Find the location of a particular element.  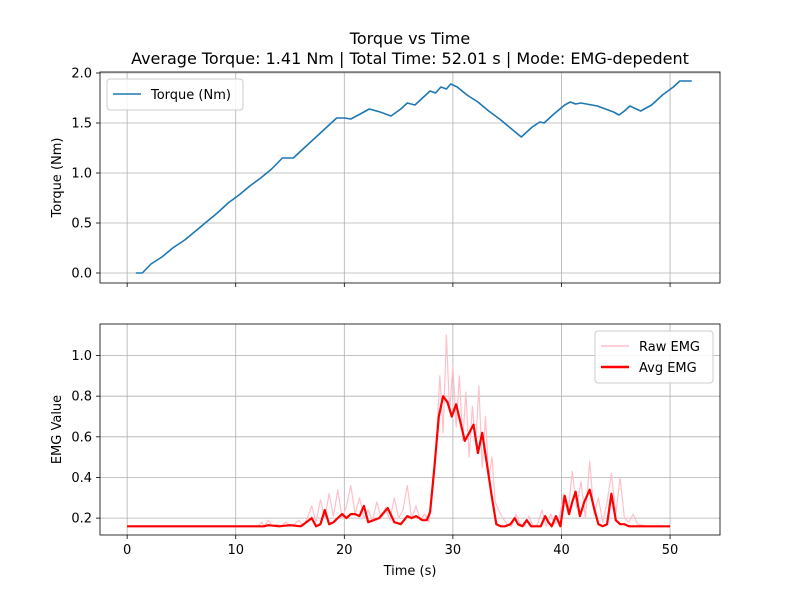

emg-ytick-label: 1.0 is located at coordinates (81, 356).